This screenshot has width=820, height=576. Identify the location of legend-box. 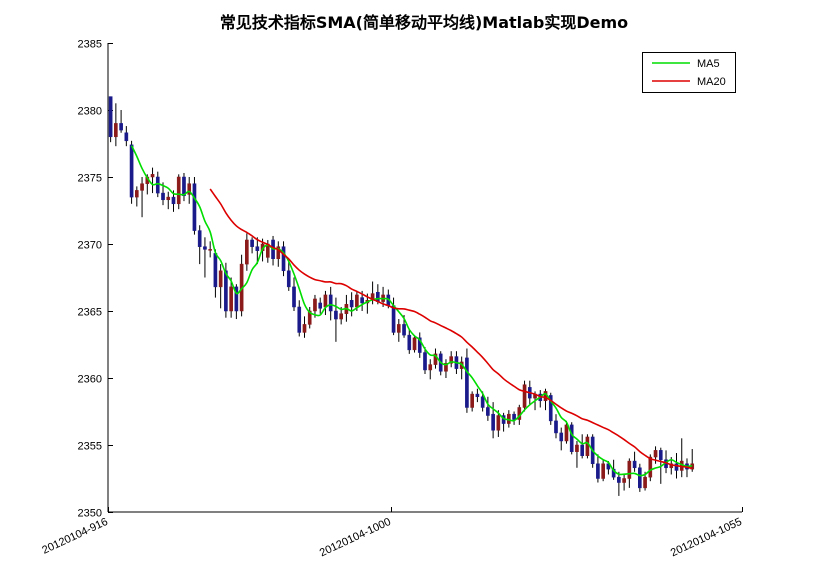
(689, 72).